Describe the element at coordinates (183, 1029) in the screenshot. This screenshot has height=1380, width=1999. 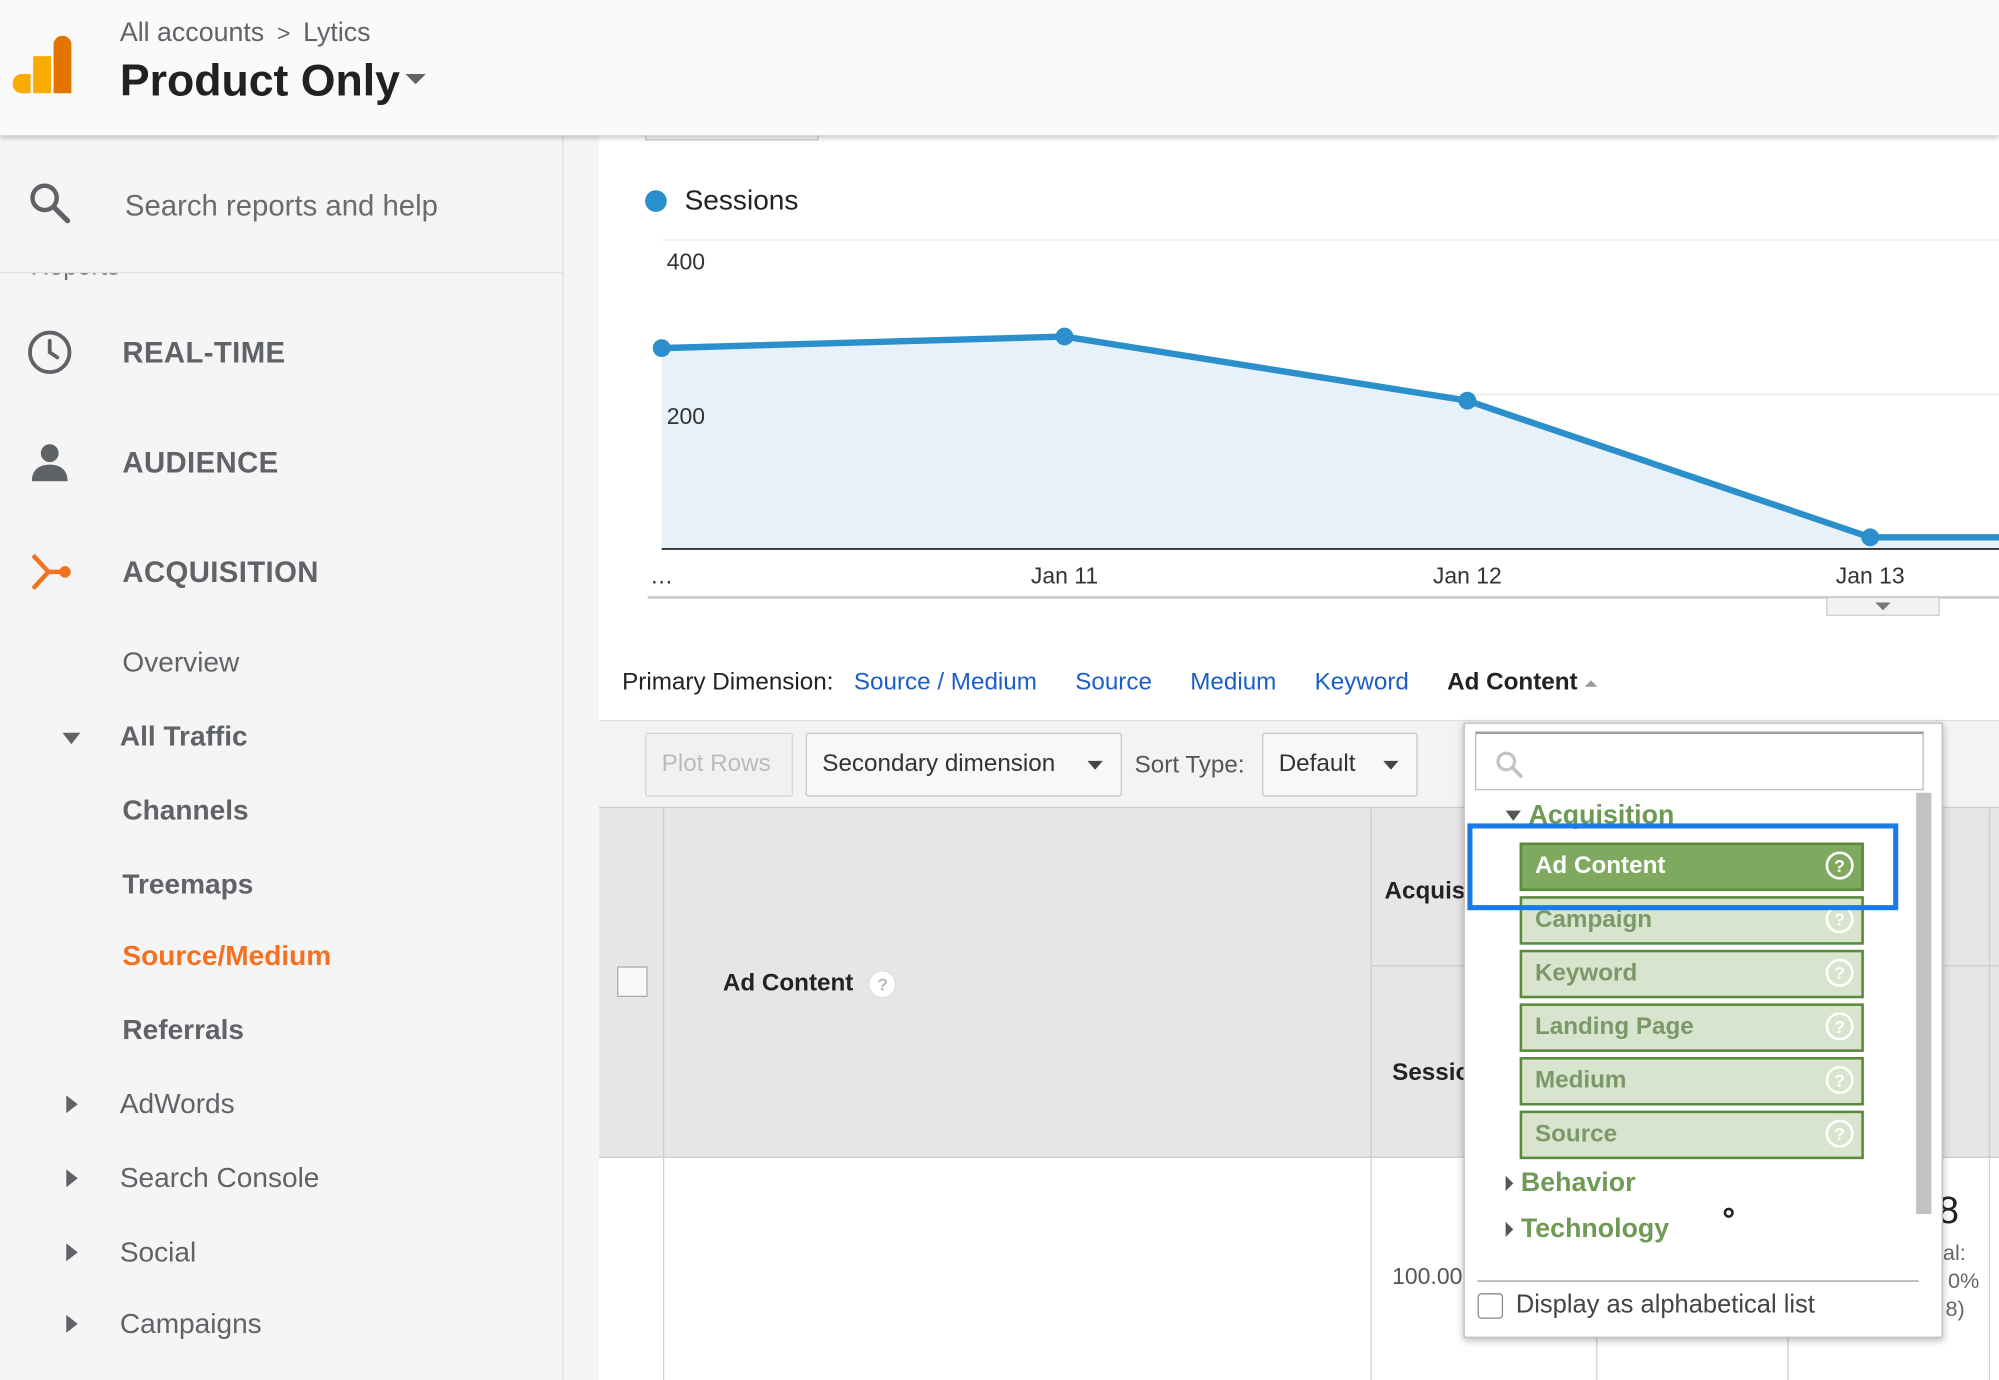
I see `sidebar-item-referrals: Referrals` at that location.